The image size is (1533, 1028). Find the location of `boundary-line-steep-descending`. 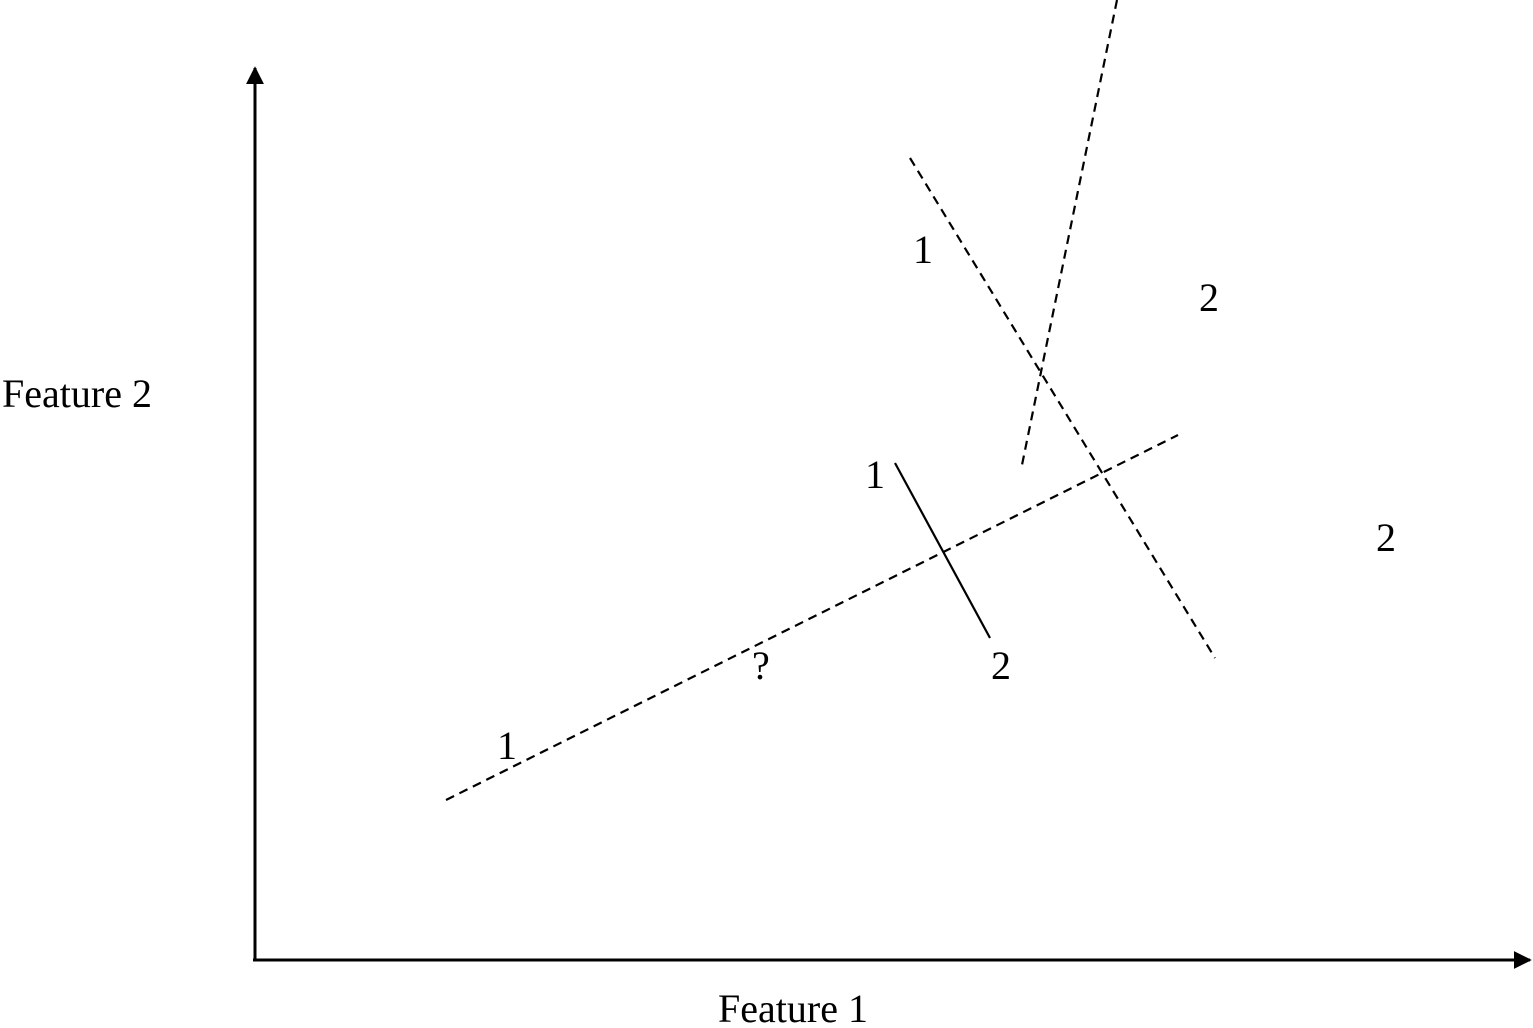

boundary-line-steep-descending is located at coordinates (1062, 408).